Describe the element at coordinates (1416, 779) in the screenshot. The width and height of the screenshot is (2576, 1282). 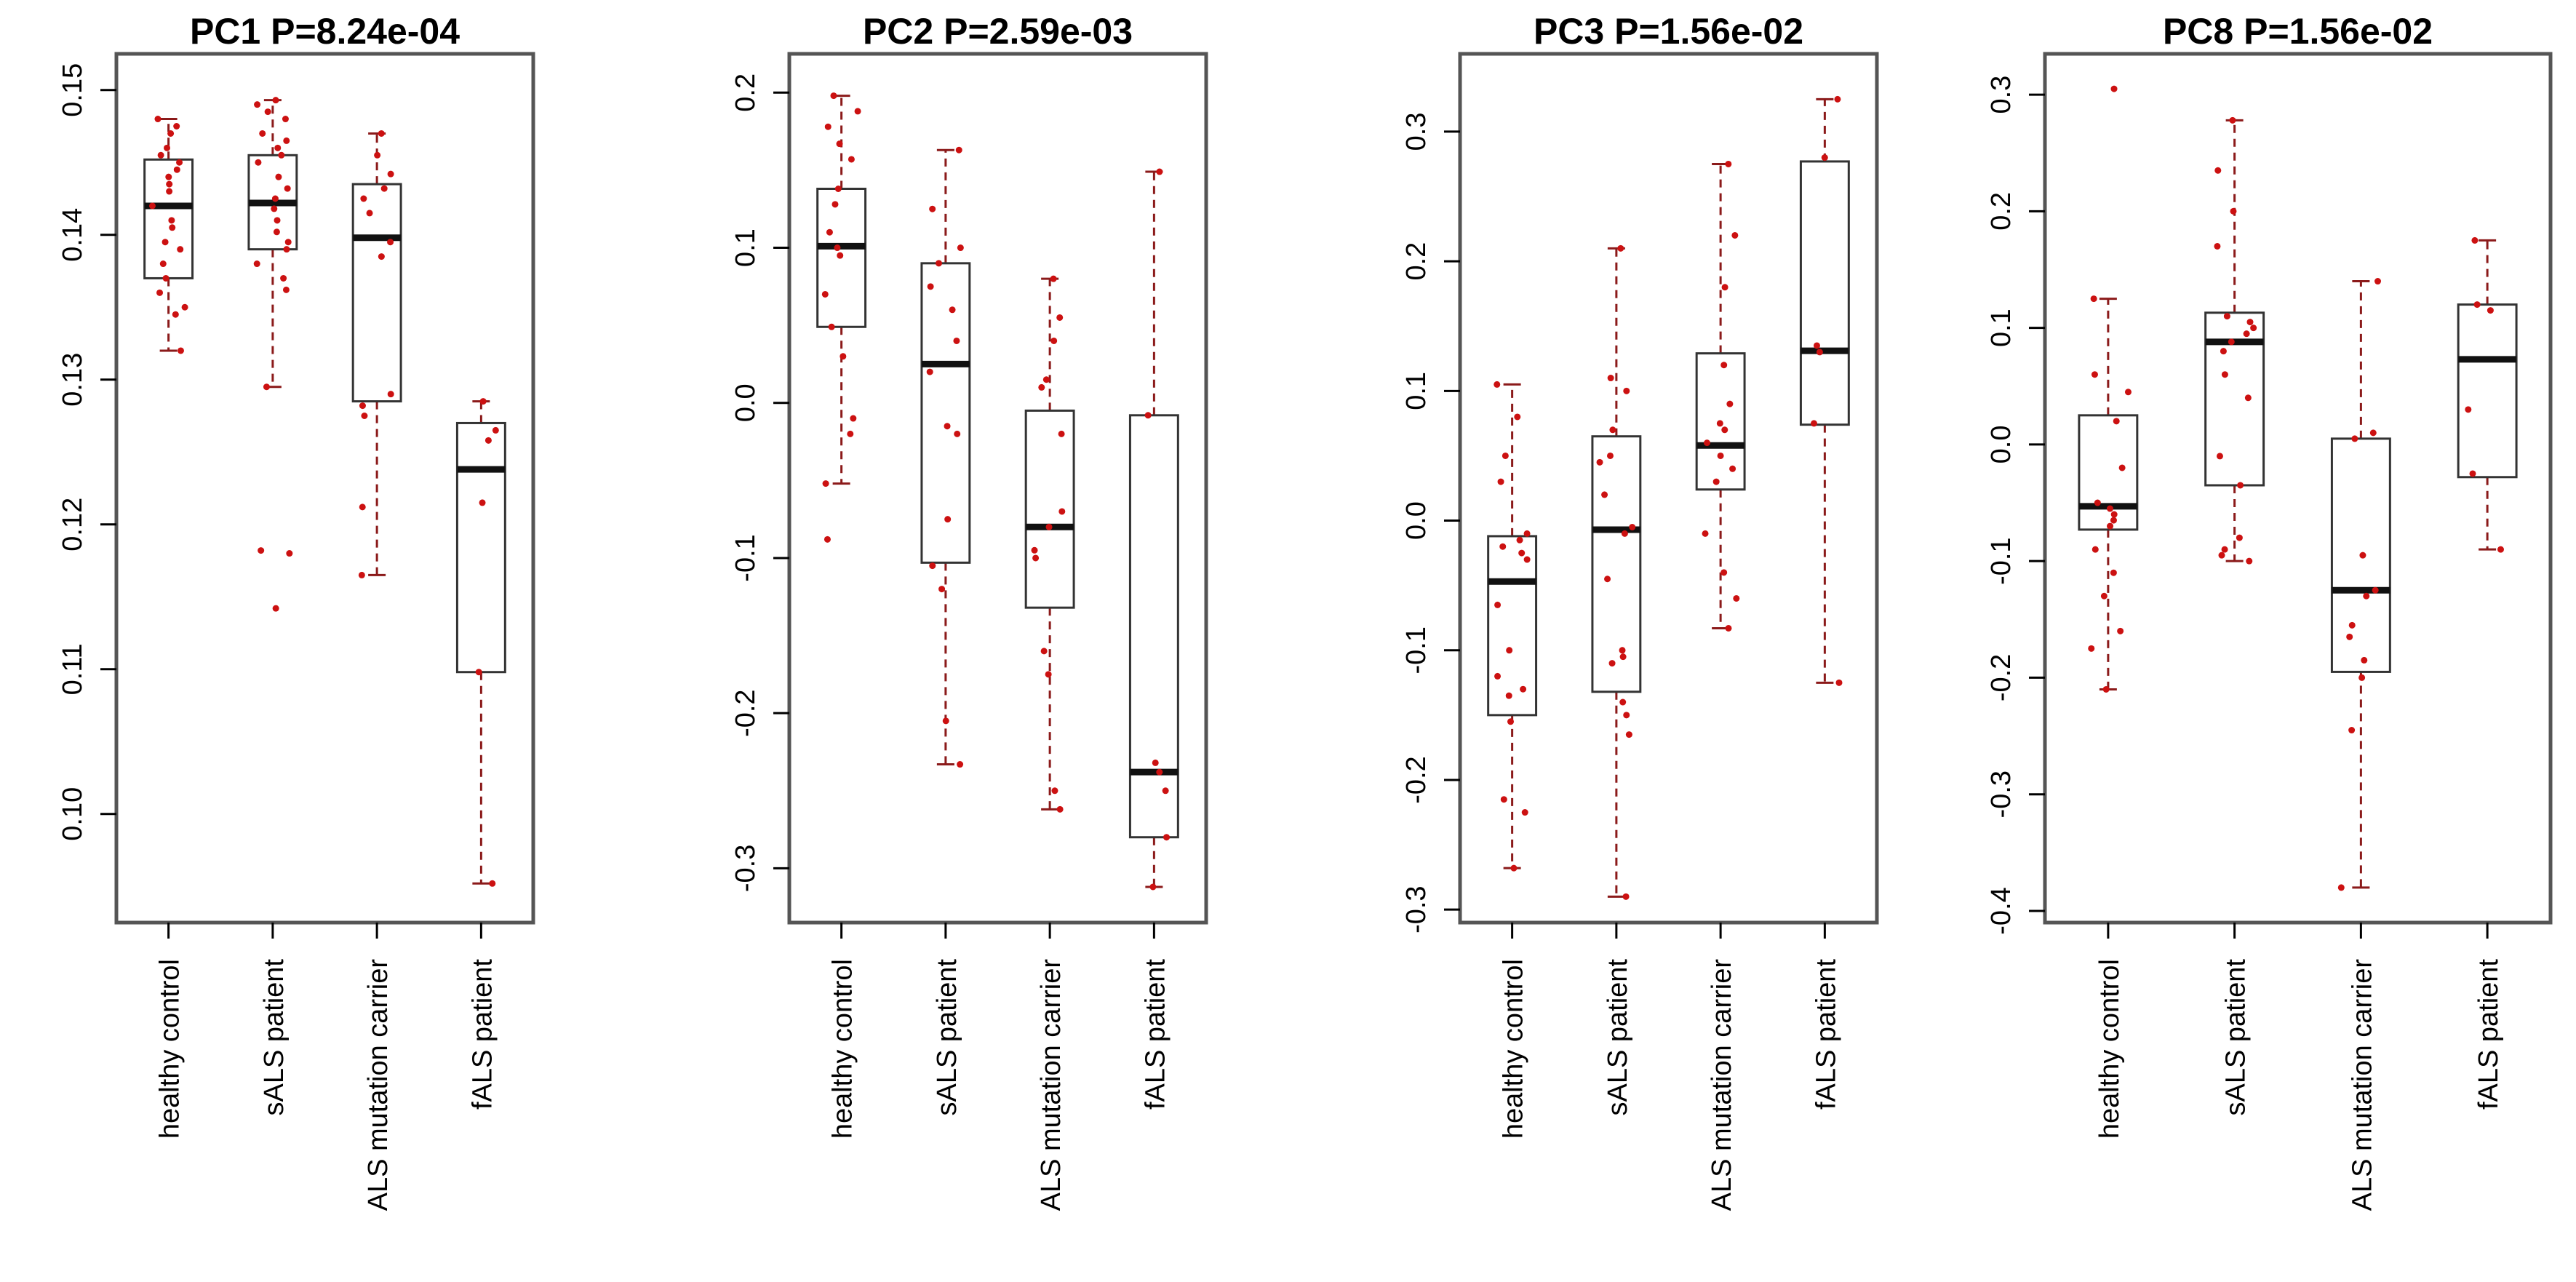
I see `y-tick-label: -0.2` at that location.